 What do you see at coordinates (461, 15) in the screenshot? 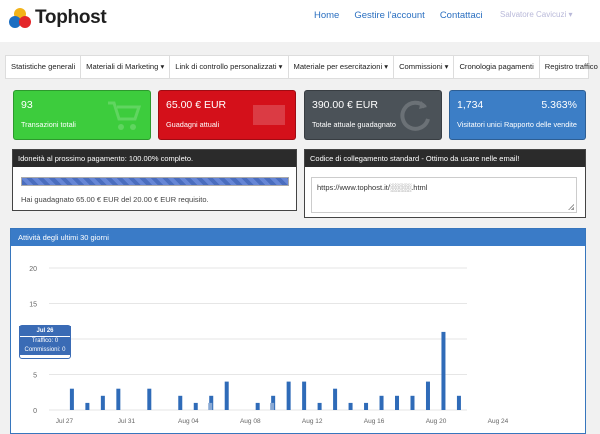
I see `nav-contact: Contattaci` at bounding box center [461, 15].